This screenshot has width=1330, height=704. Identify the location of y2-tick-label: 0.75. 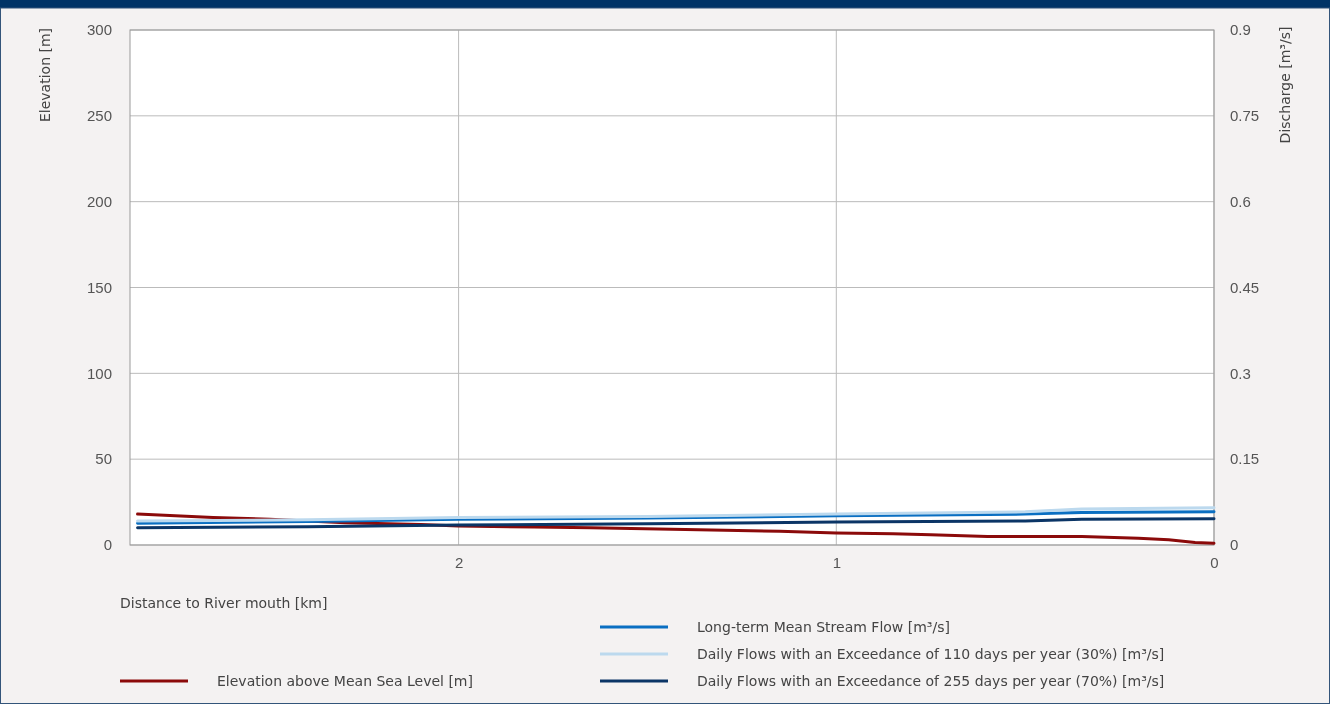
(1245, 116).